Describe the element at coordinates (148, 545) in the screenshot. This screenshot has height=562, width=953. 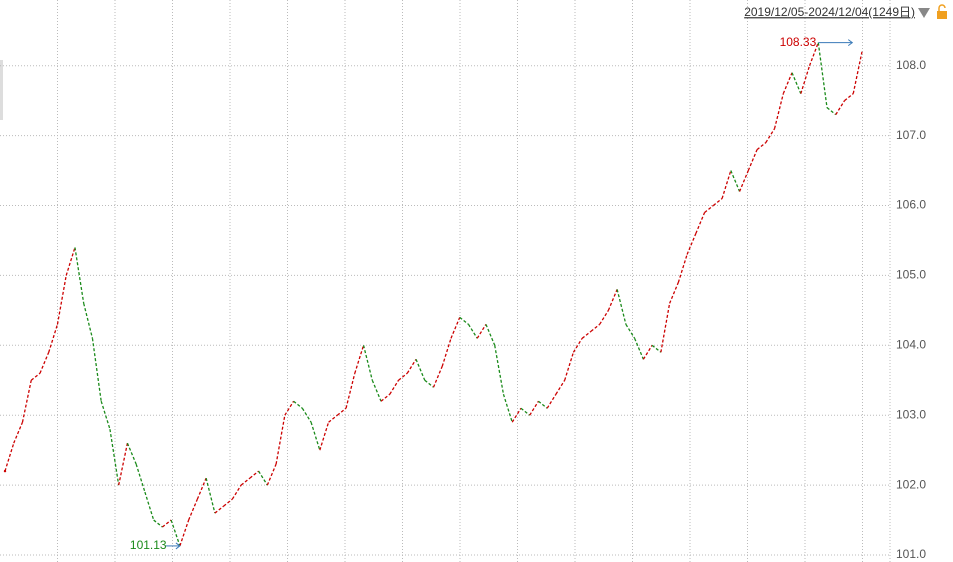
I see `min-label: 101.13` at that location.